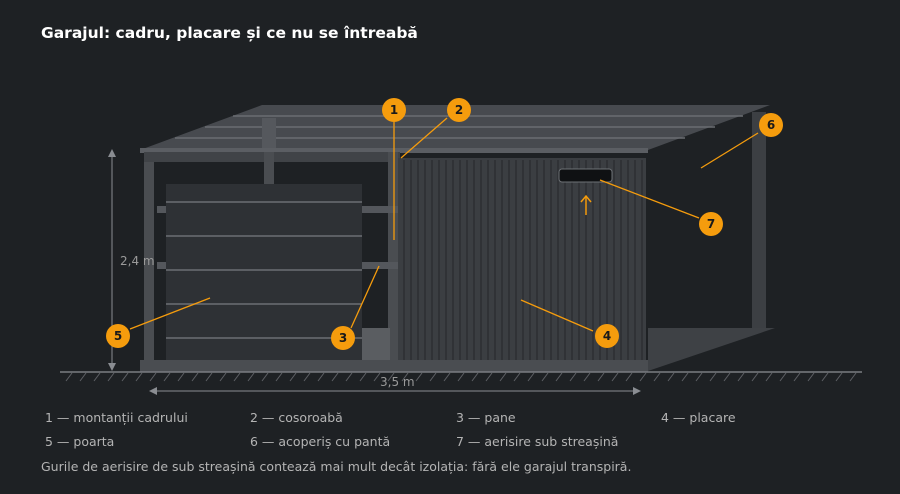  Describe the element at coordinates (607, 336) in the screenshot. I see `callout-number: 4` at that location.